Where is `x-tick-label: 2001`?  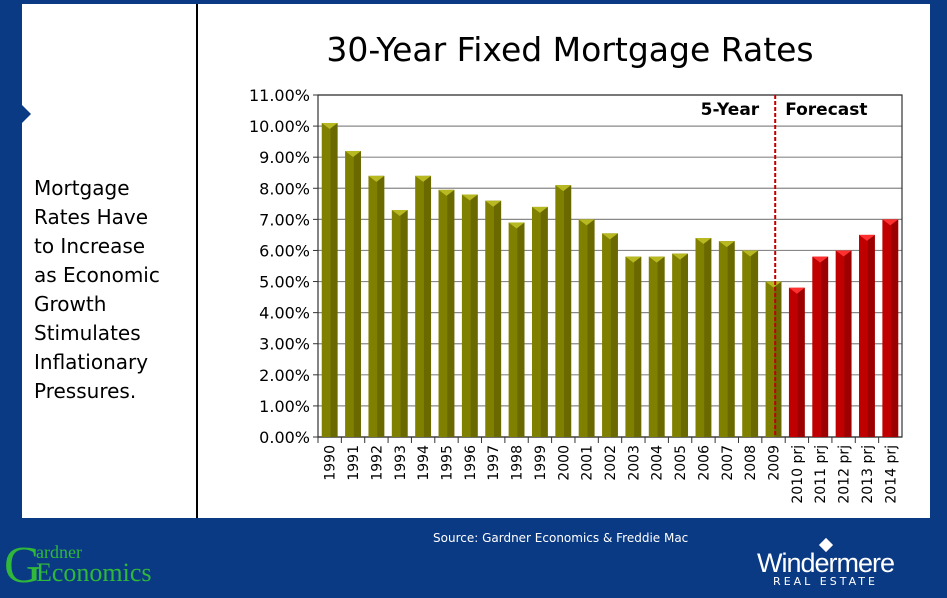
x-tick-label: 2001 is located at coordinates (588, 463).